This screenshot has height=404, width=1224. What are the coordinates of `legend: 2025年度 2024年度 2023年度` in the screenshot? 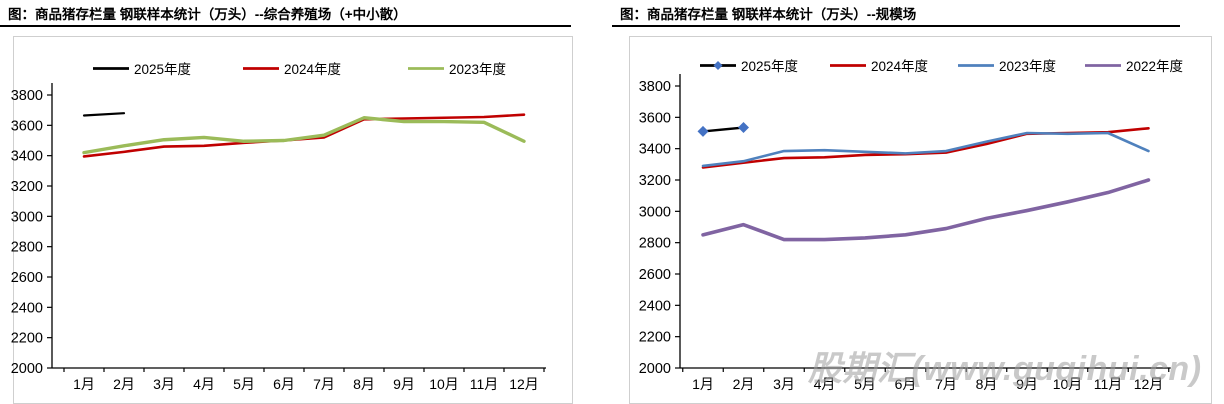 It's located at (292, 68).